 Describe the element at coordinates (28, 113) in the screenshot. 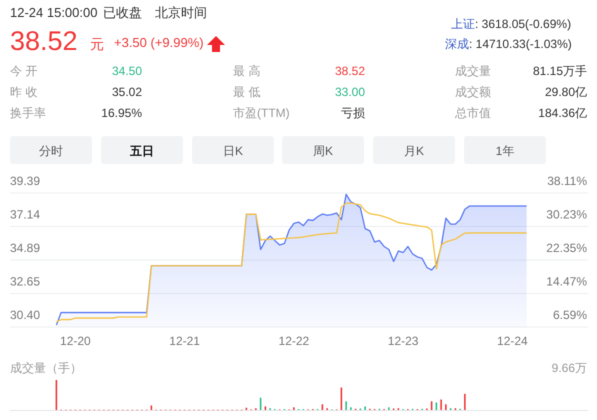

I see `text: 换手率` at that location.